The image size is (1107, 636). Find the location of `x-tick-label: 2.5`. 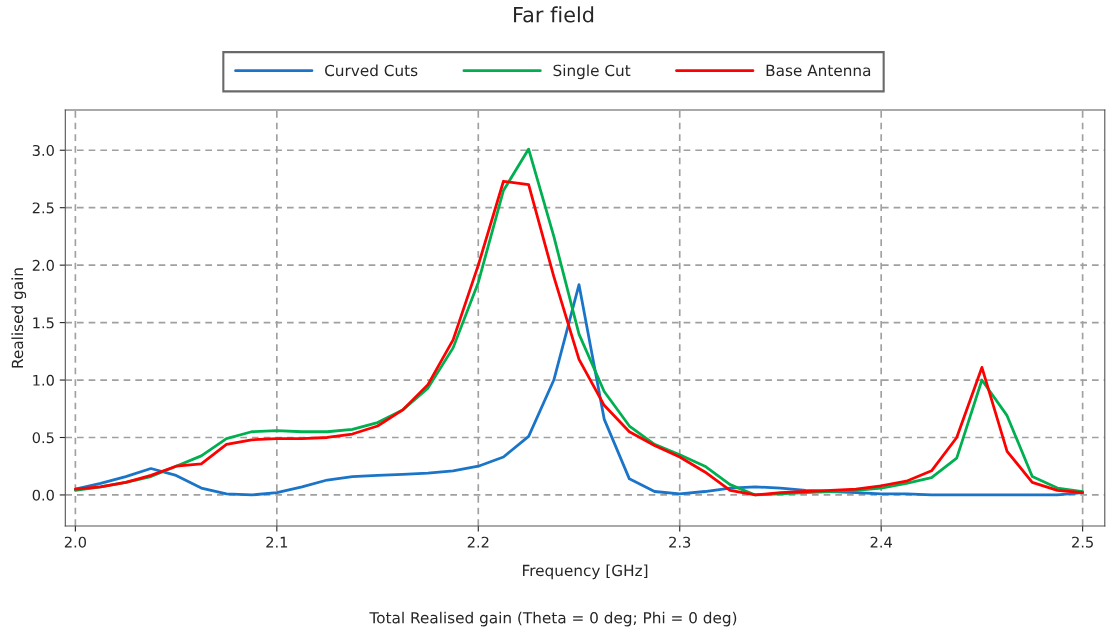

x-tick-label: 2.5 is located at coordinates (1082, 542).